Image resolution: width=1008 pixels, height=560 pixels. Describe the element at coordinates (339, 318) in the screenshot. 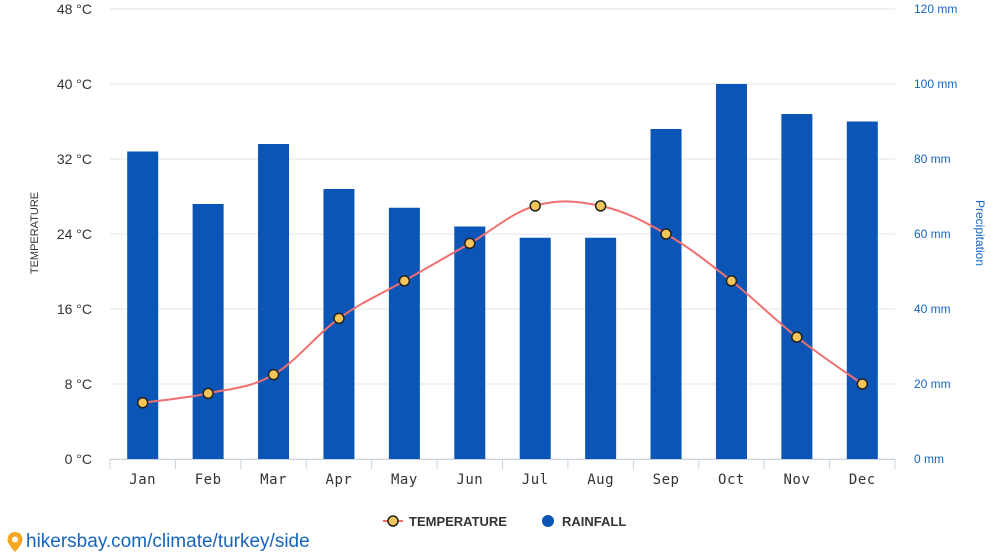

I see `temperature-point-apr` at that location.